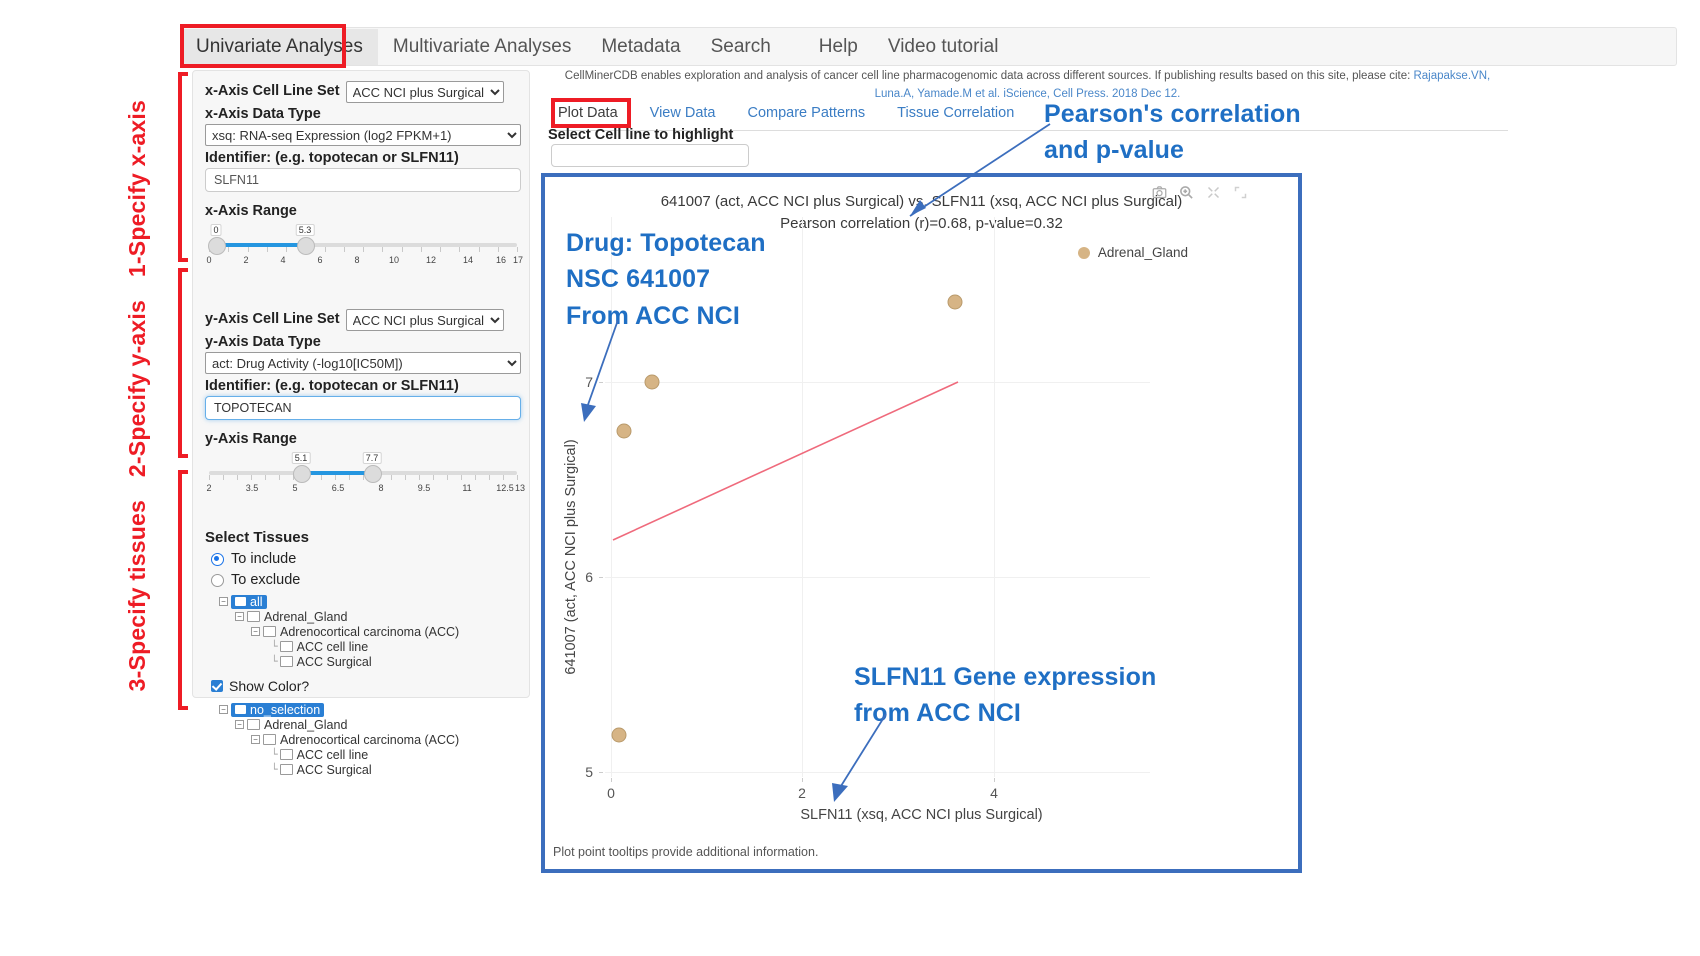  What do you see at coordinates (301, 458) in the screenshot?
I see `y-slider-value-low: 5.1` at bounding box center [301, 458].